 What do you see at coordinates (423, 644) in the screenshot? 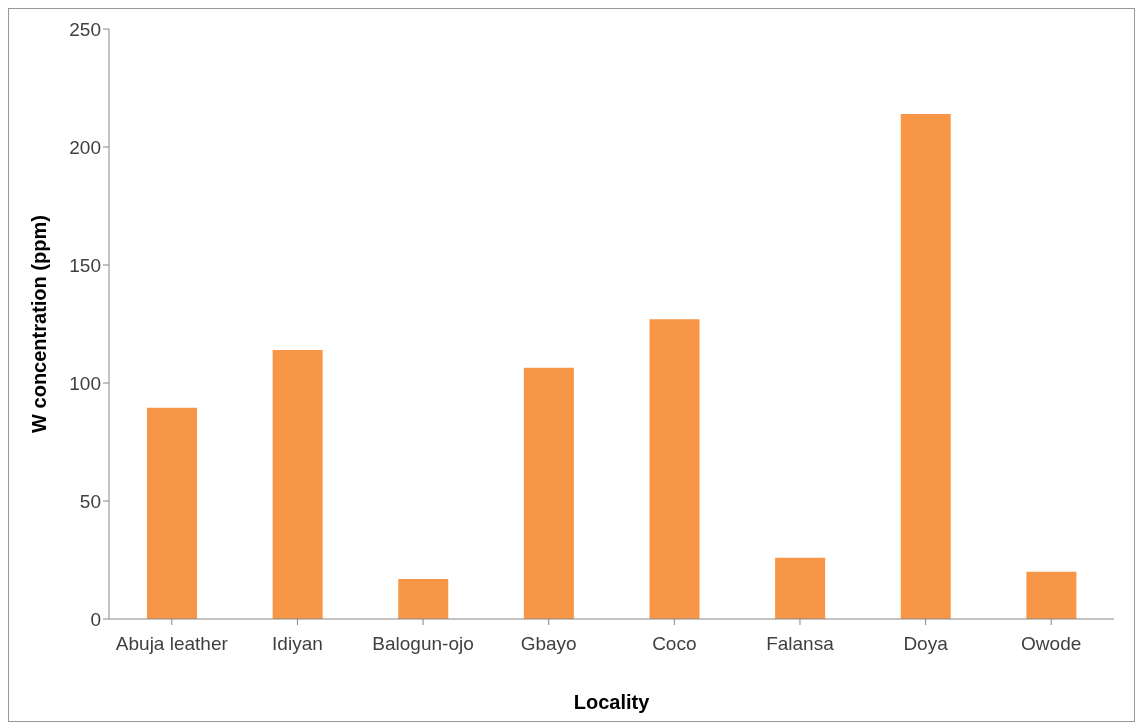
I see `x-tick-label: Balogun-ojo` at bounding box center [423, 644].